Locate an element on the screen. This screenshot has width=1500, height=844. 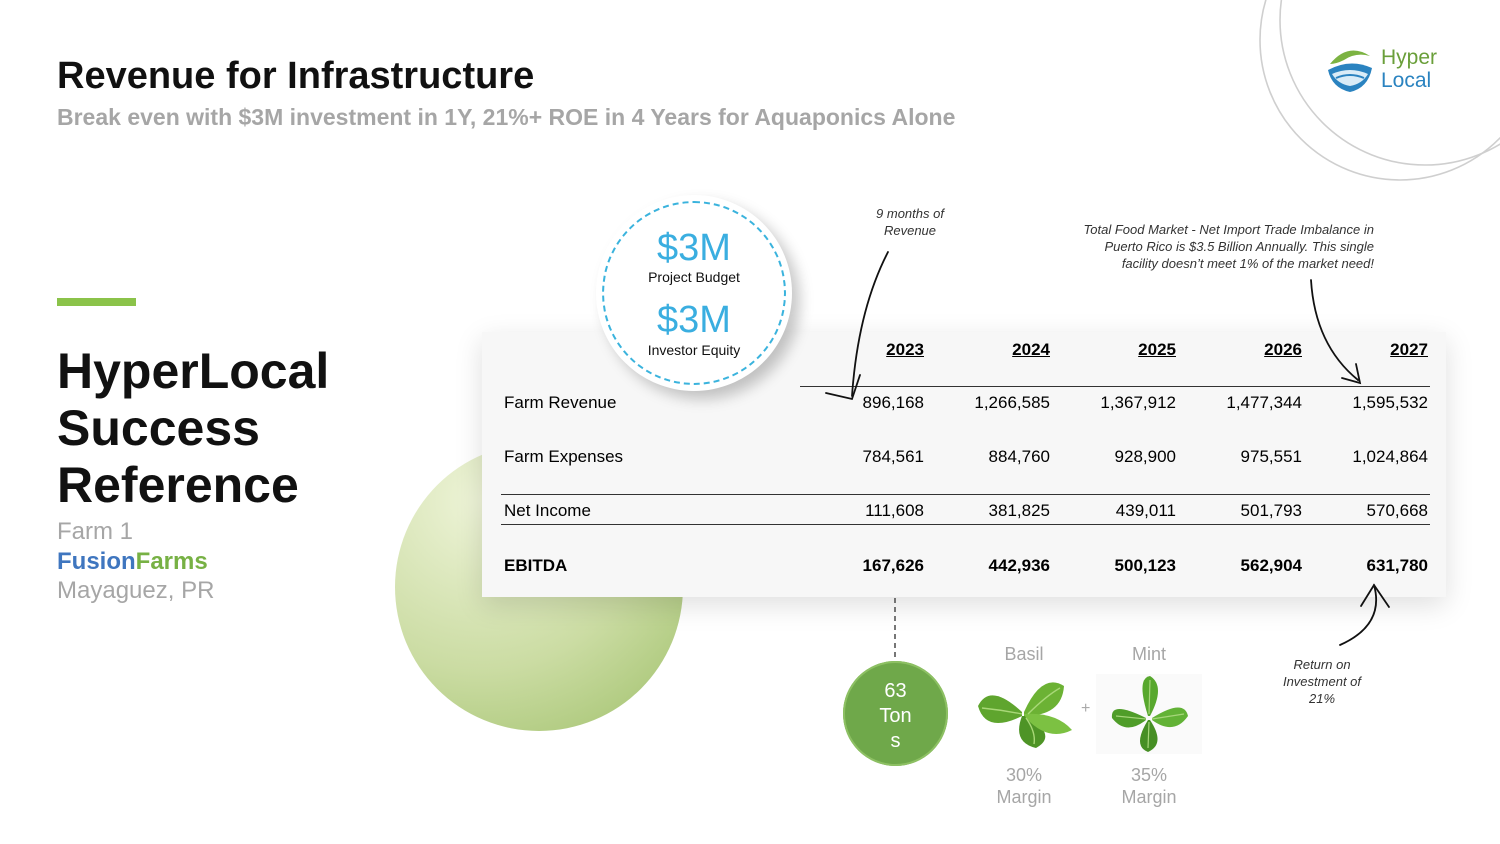
table-cell: 975,551 is located at coordinates (1271, 456).